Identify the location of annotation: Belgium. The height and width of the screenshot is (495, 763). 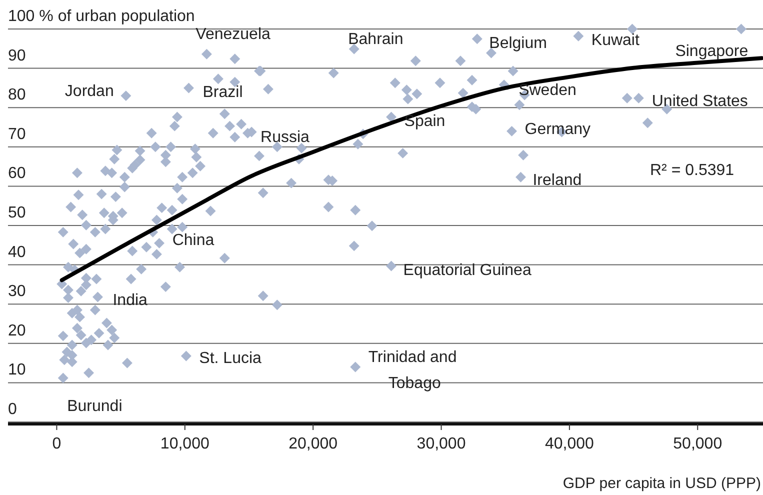
(518, 43).